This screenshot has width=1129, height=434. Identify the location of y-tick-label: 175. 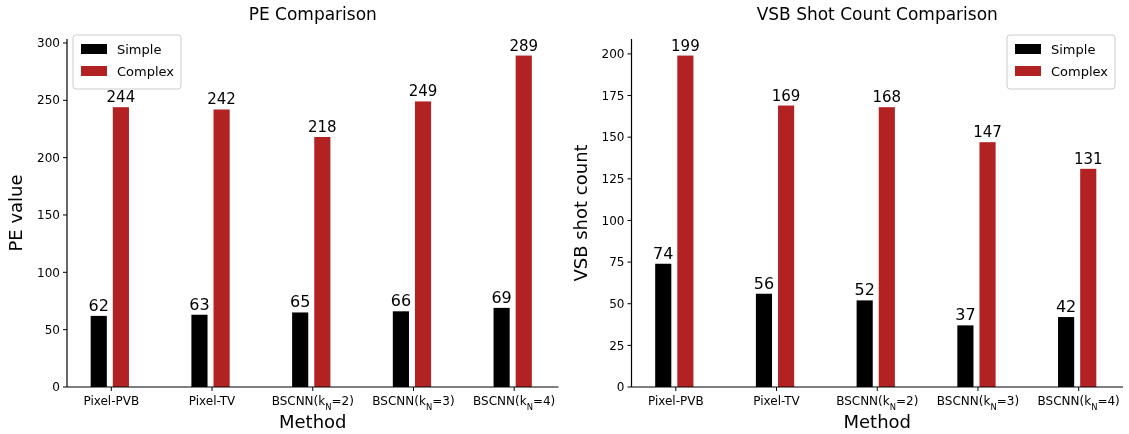
(613, 95).